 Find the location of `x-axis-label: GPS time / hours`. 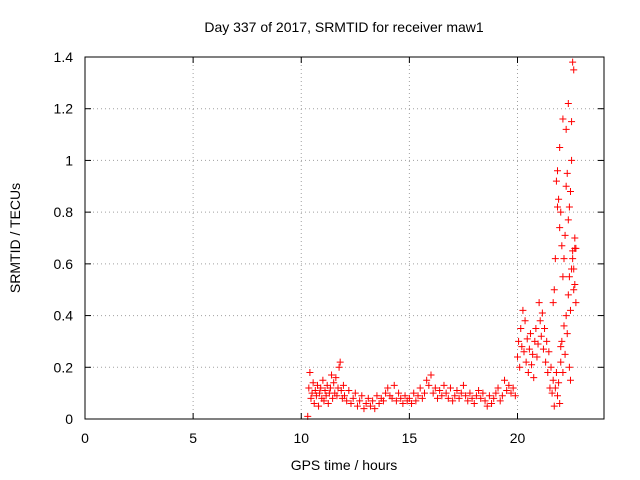

x-axis-label: GPS time / hours is located at coordinates (344, 465).